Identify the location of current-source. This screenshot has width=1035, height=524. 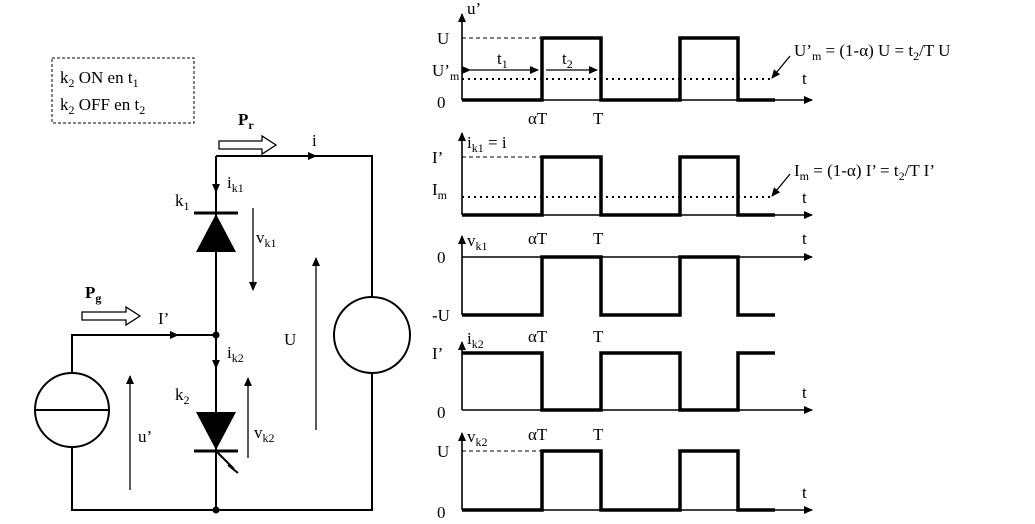
(72, 410).